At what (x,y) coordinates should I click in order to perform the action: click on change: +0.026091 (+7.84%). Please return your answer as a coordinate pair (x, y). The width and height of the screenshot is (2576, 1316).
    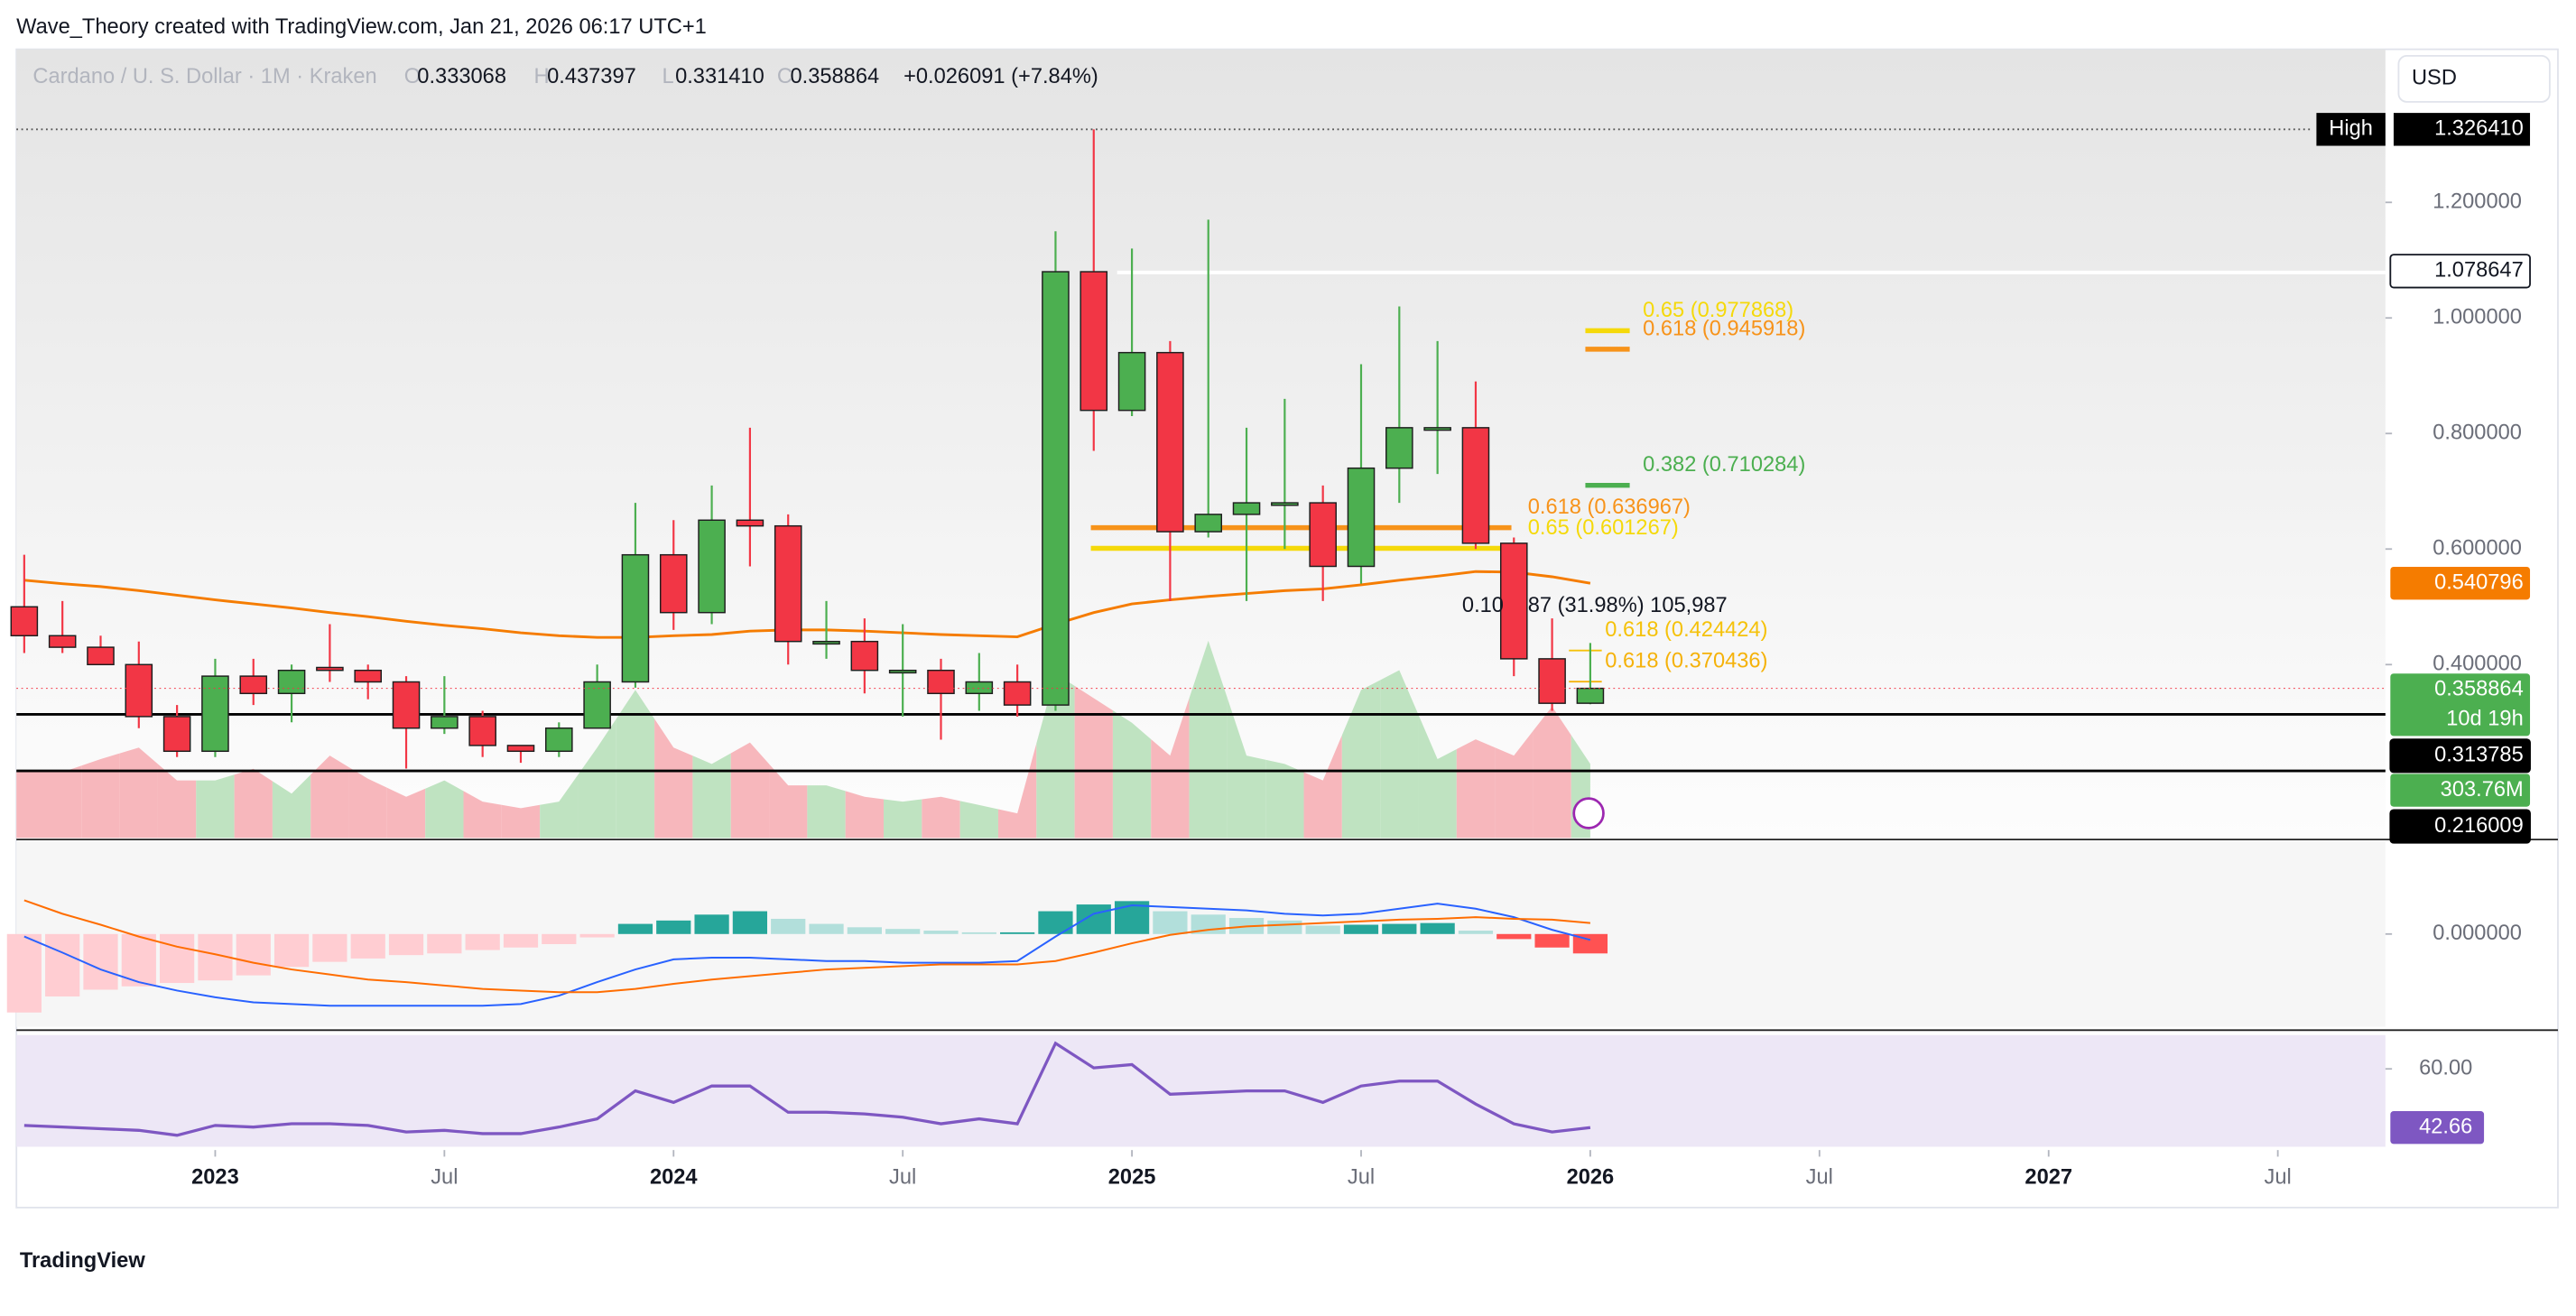
    Looking at the image, I should click on (1001, 76).